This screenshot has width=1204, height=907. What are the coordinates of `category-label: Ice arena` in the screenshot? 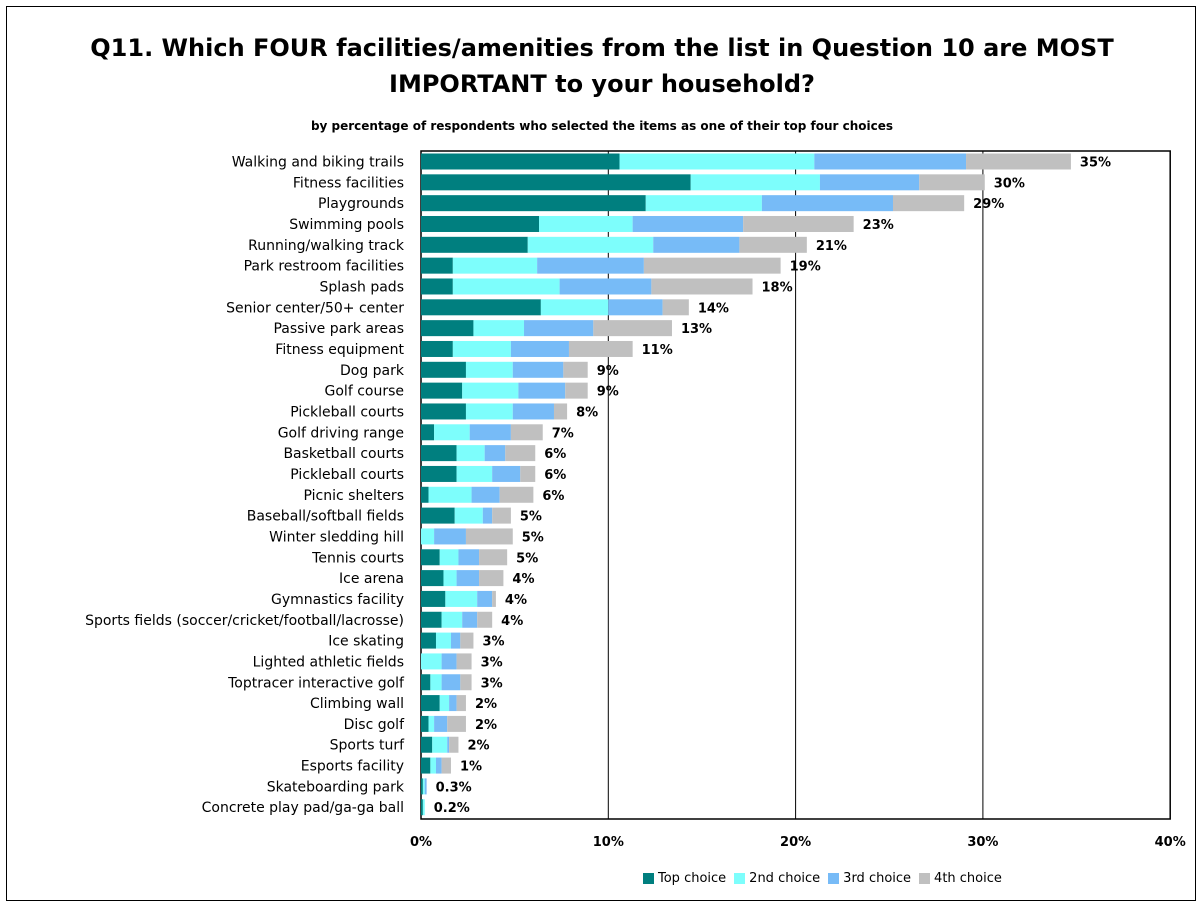 It's located at (371, 579).